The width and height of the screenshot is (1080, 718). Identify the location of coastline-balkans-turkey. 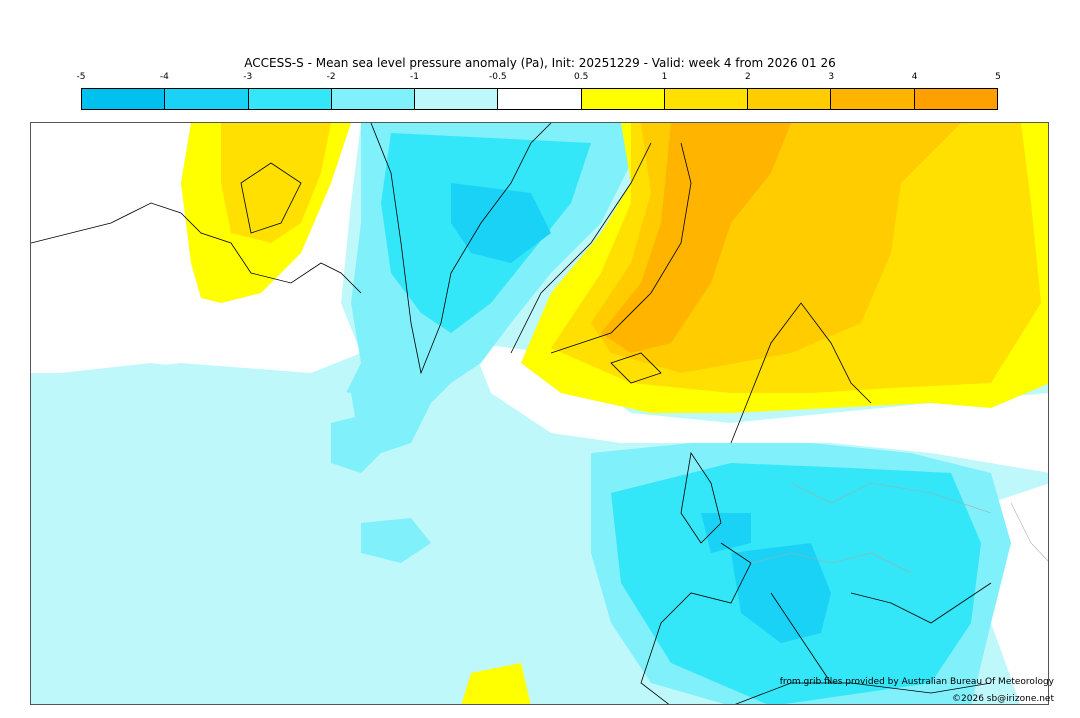
(921, 603).